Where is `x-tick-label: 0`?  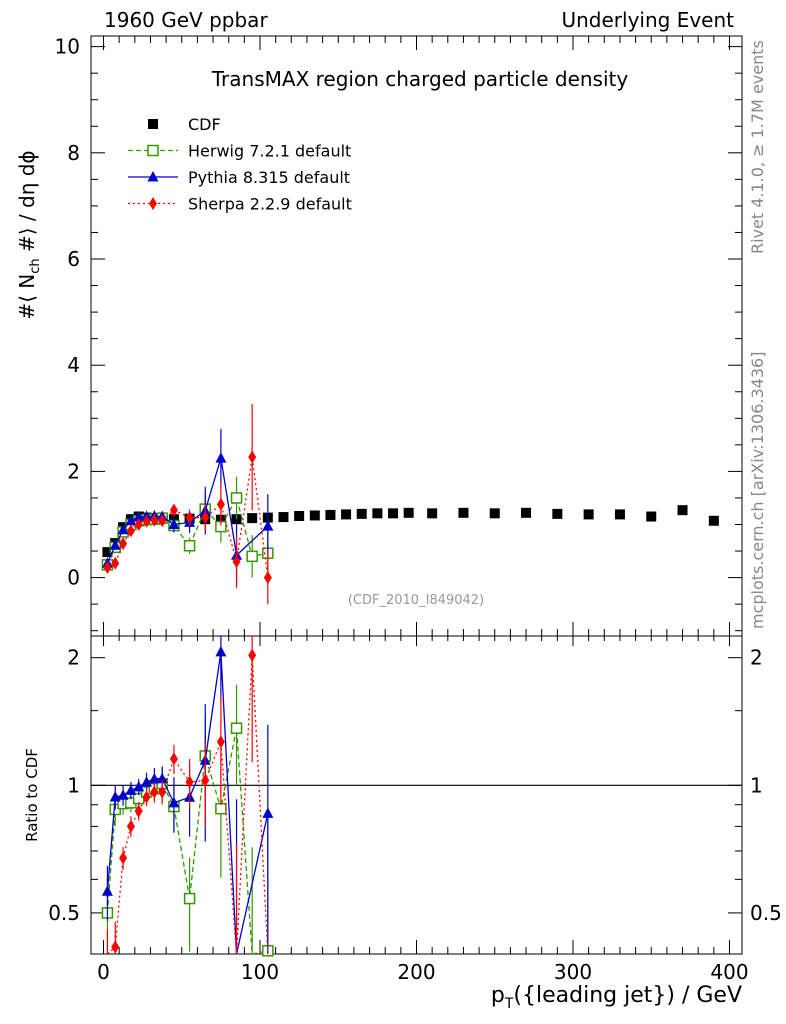 x-tick-label: 0 is located at coordinates (103, 972).